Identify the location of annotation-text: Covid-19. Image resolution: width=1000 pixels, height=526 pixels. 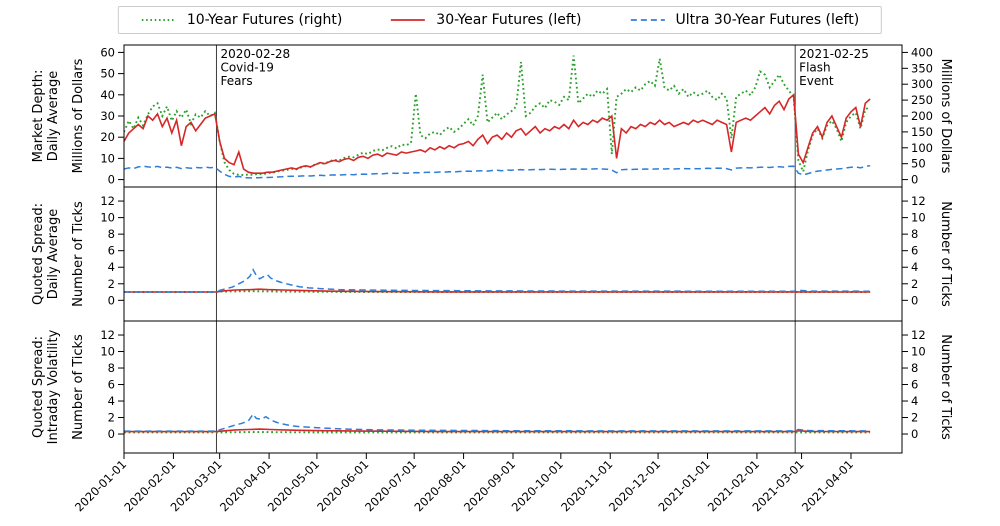
(246, 68).